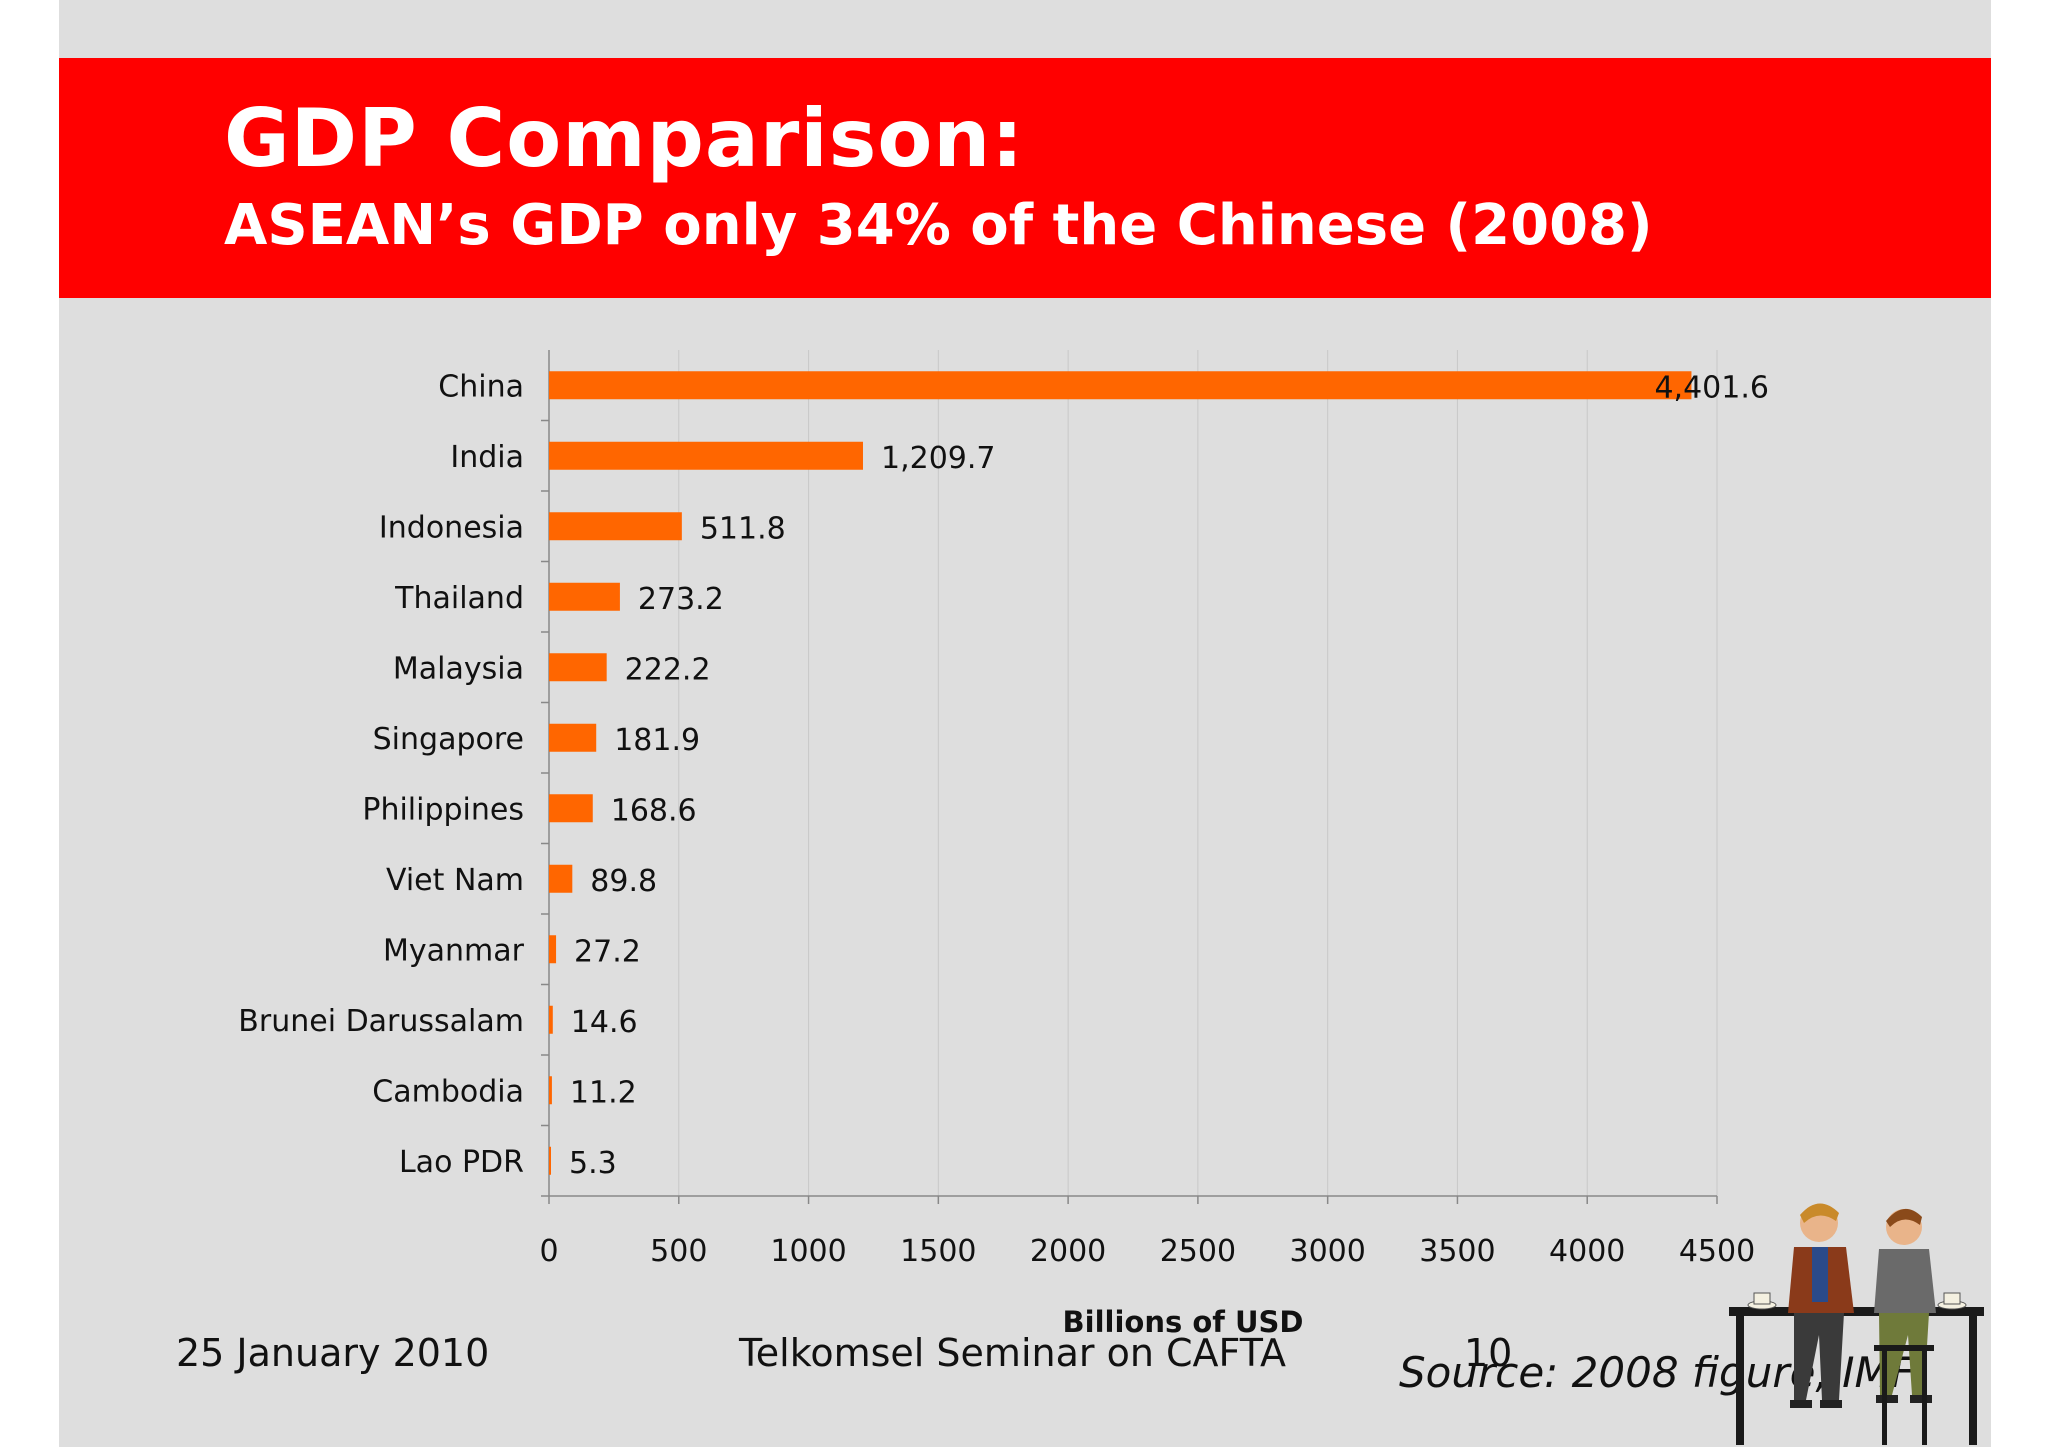 Image resolution: width=2048 pixels, height=1447 pixels. What do you see at coordinates (1711, 387) in the screenshot?
I see `data-label: 4,401.6` at bounding box center [1711, 387].